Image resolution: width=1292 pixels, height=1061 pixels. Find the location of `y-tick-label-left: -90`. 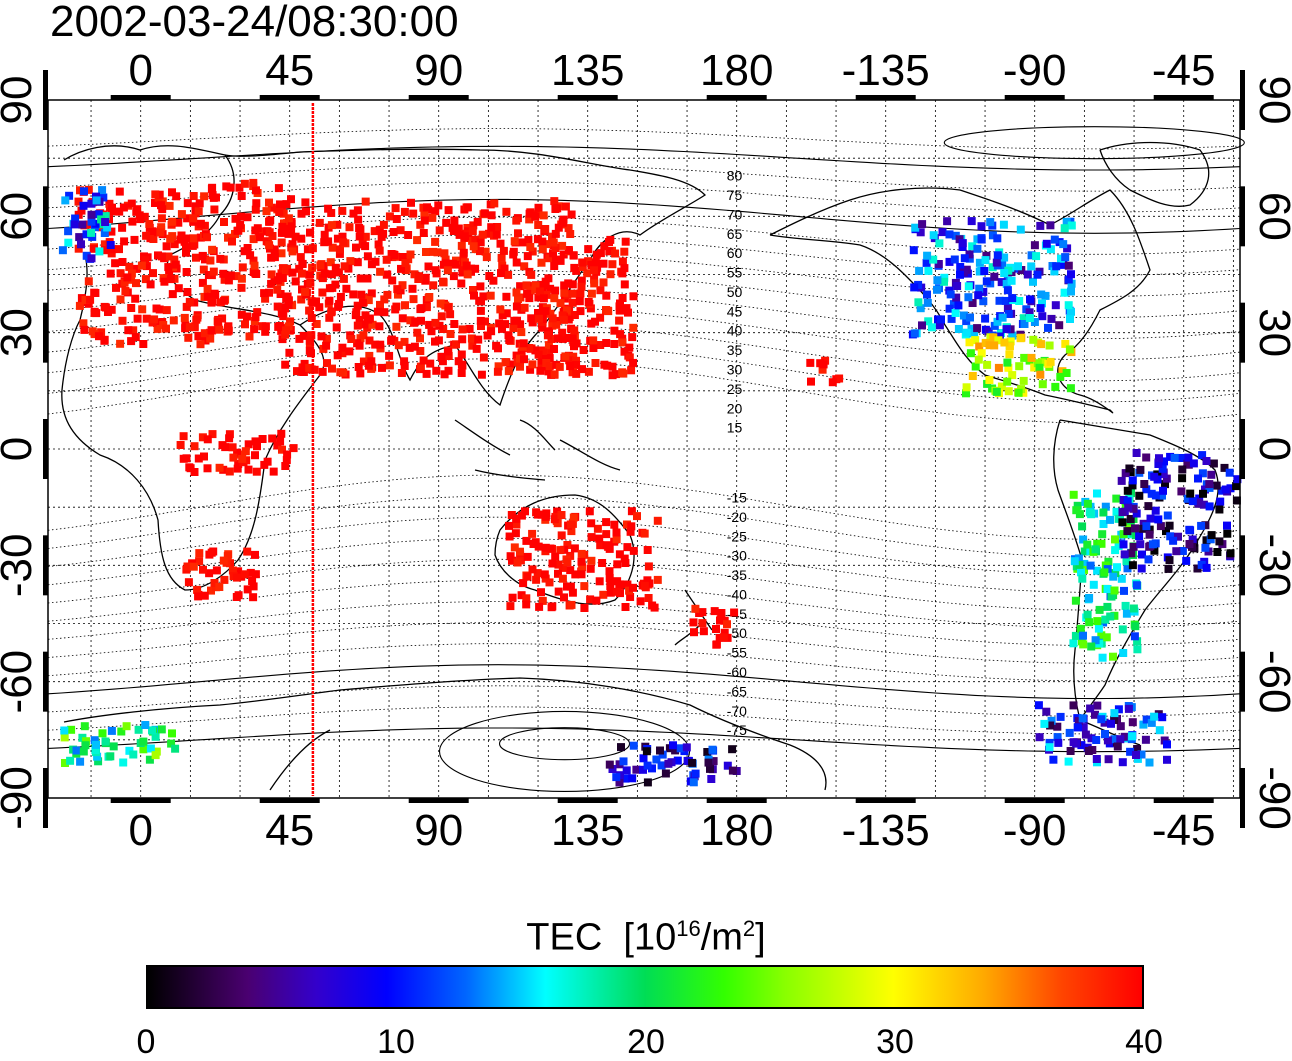

y-tick-label-left: -90 is located at coordinates (20, 798).